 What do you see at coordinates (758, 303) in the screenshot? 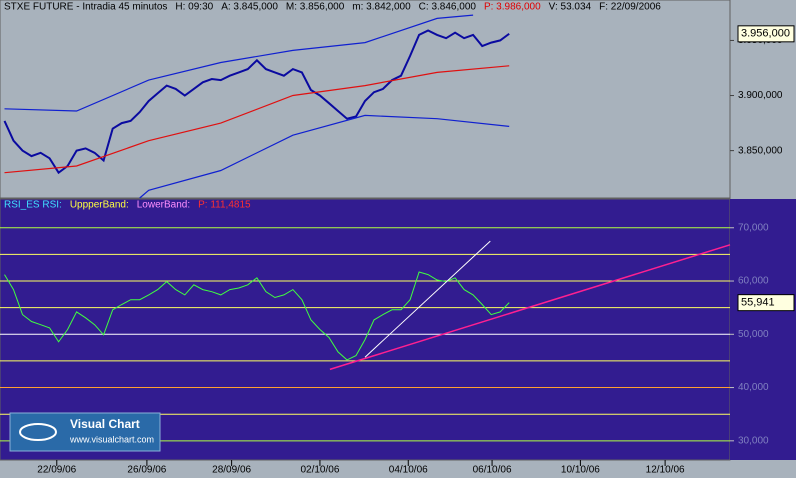
I see `last-value-label: 55,941` at bounding box center [758, 303].